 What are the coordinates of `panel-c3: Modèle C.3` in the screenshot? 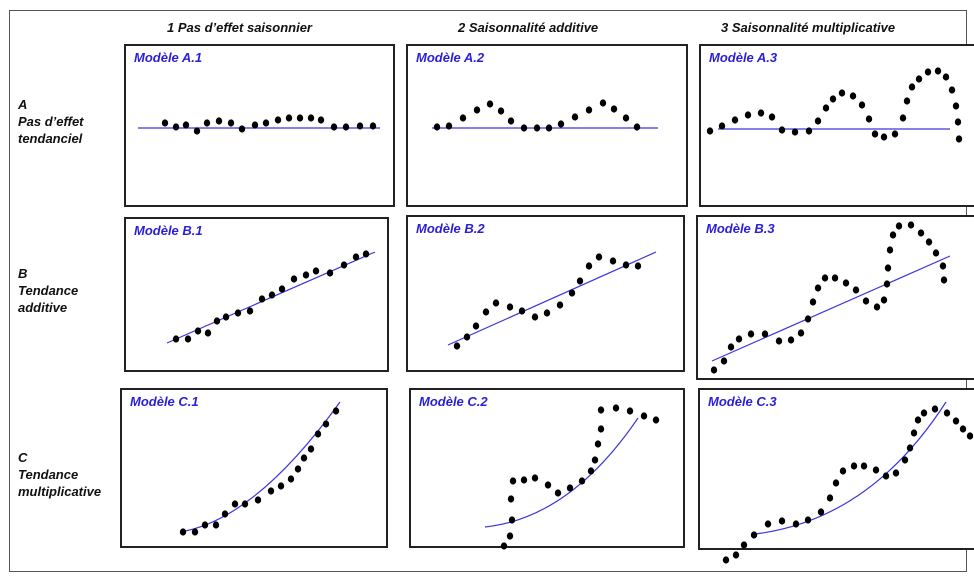 It's located at (836, 469).